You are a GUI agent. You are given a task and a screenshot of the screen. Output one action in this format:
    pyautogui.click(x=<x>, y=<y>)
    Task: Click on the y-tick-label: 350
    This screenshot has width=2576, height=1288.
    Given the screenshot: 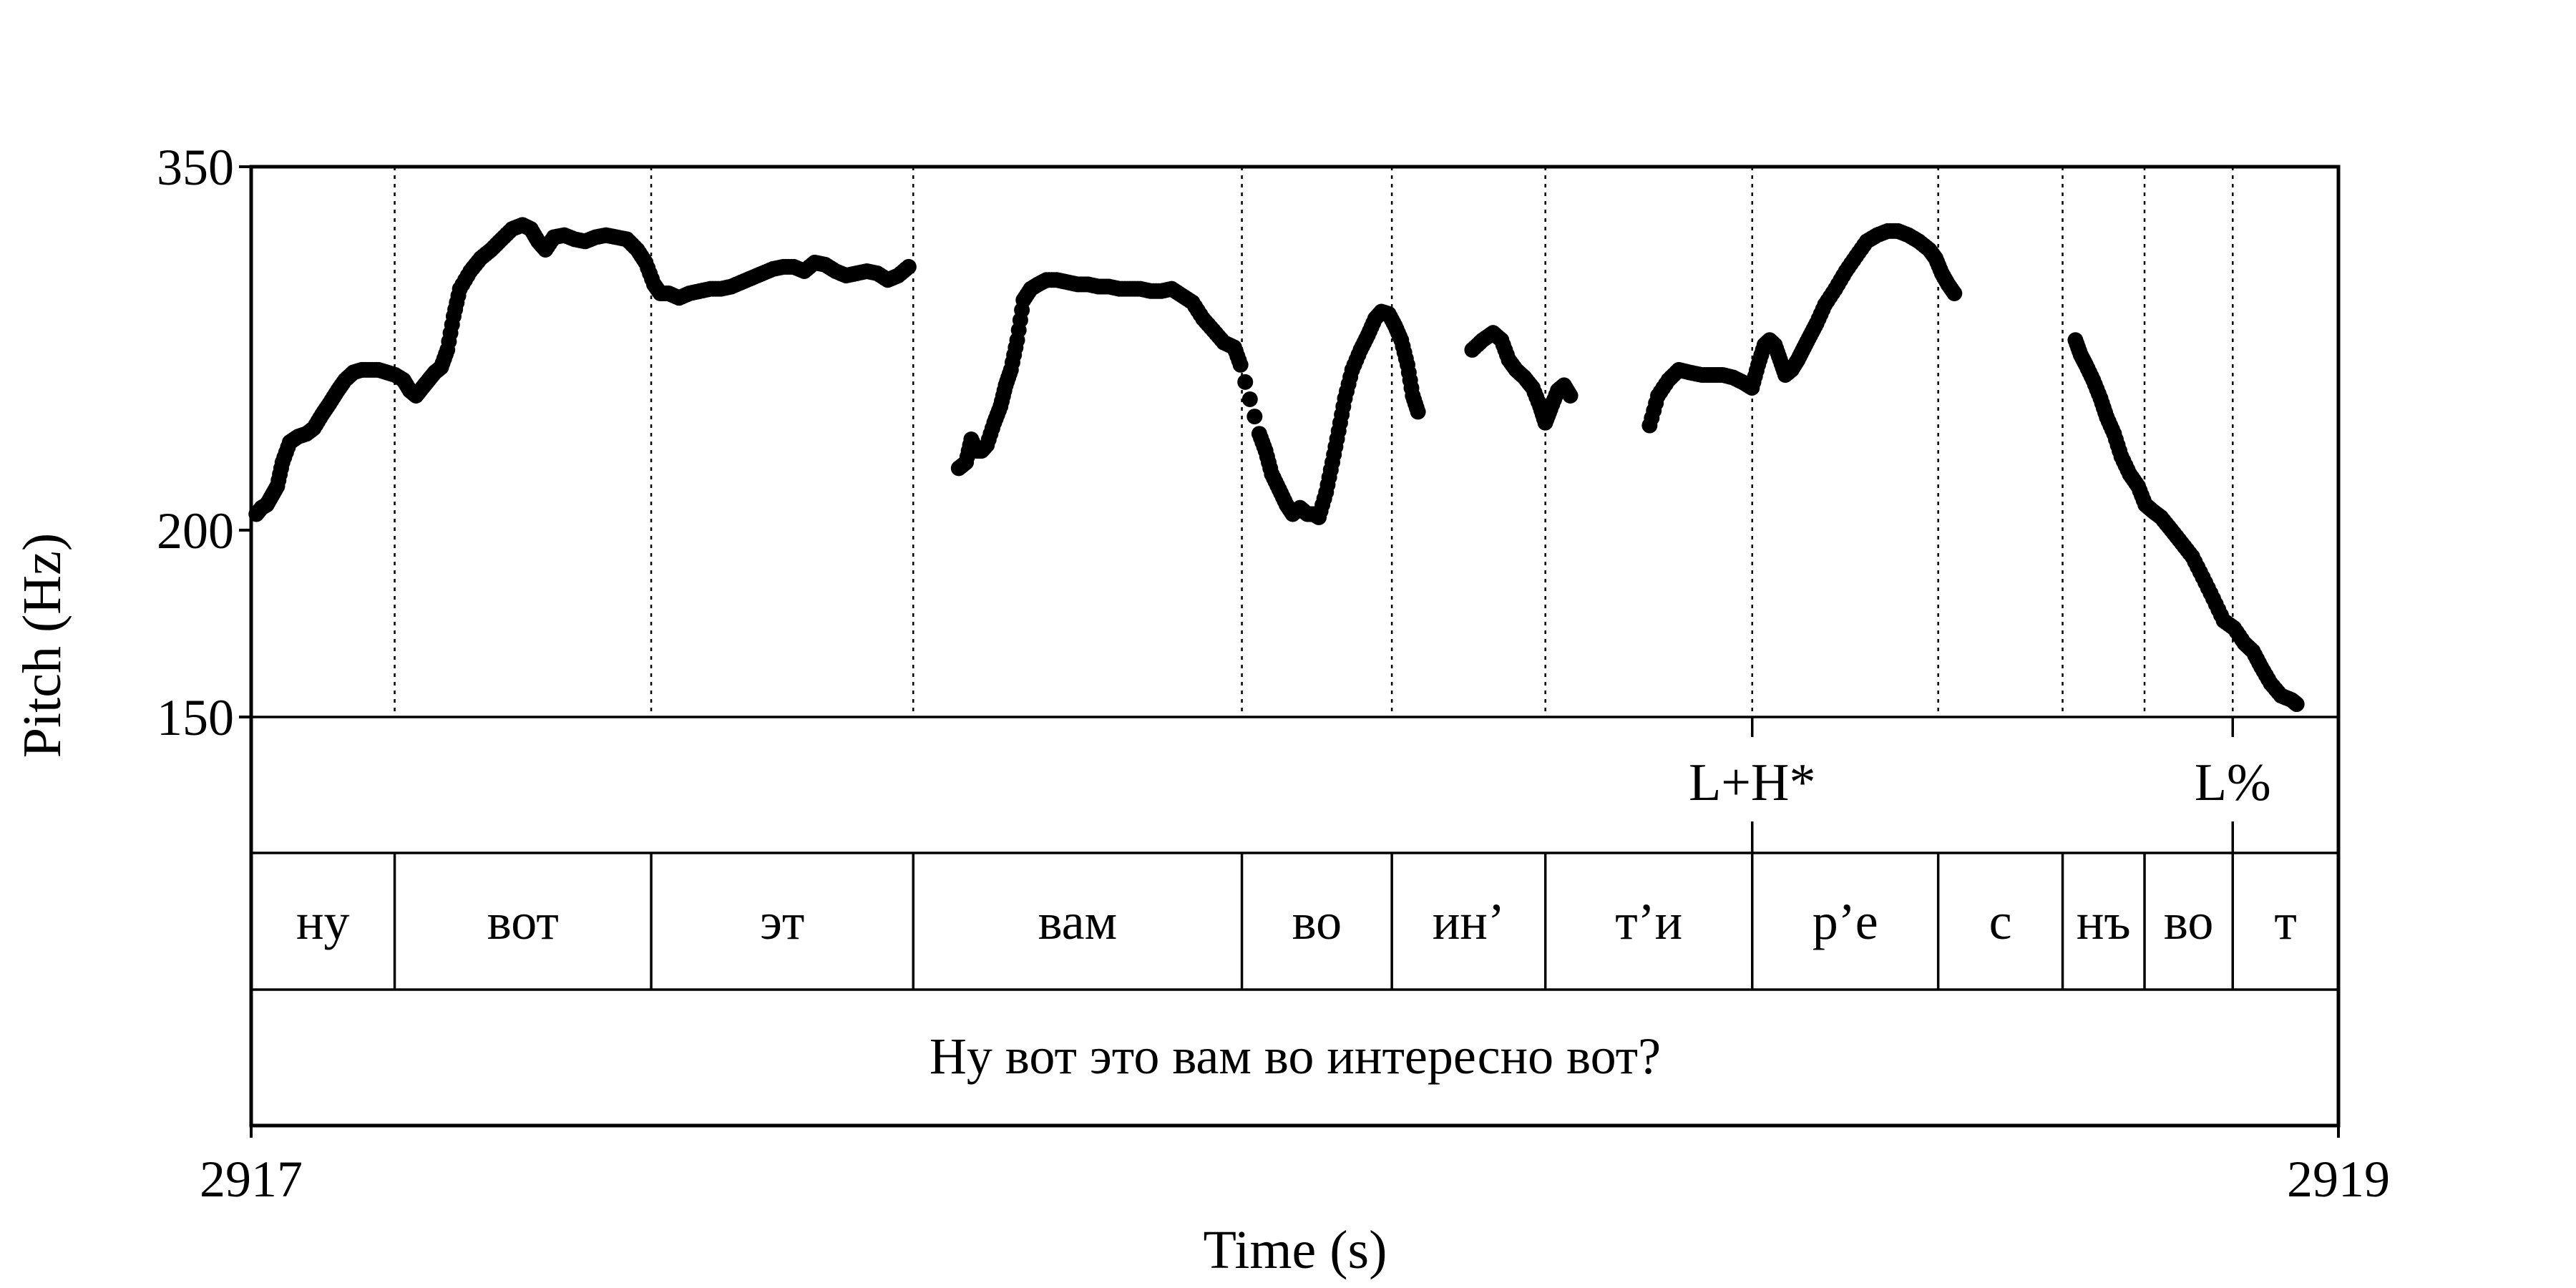 What is the action you would take?
    pyautogui.click(x=195, y=167)
    